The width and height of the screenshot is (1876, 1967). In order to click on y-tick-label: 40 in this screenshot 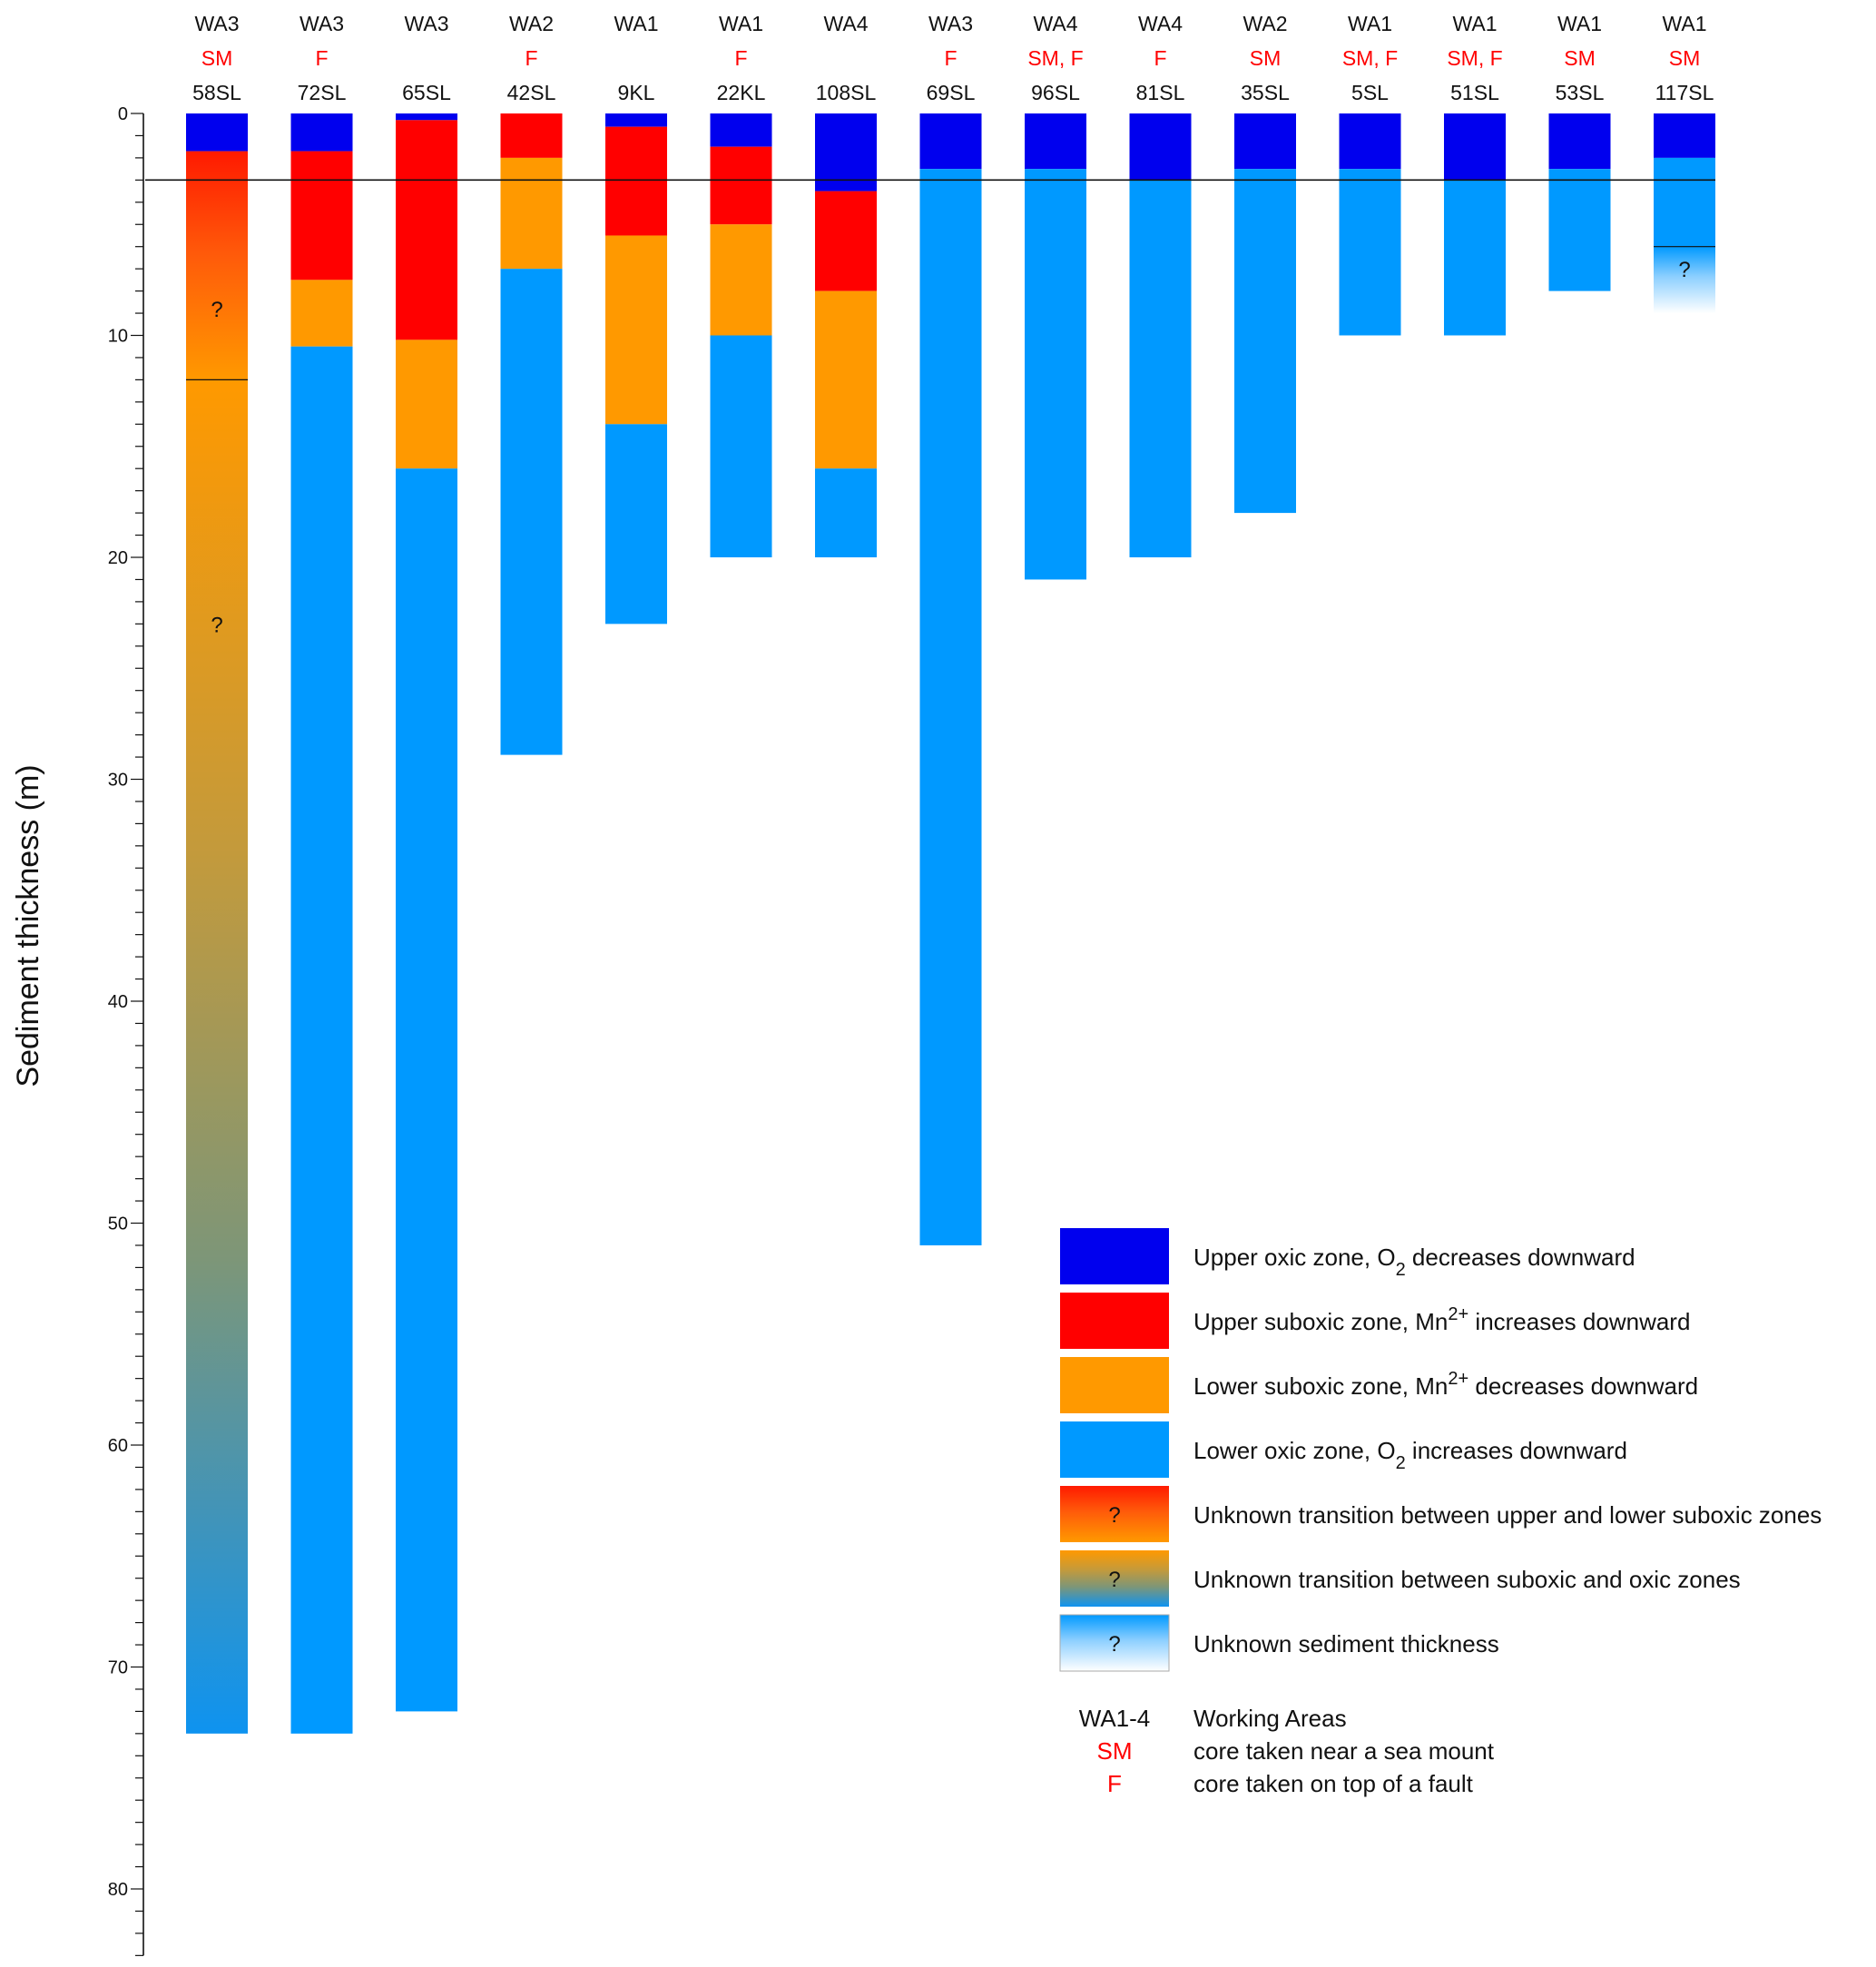, I will do `click(118, 1002)`.